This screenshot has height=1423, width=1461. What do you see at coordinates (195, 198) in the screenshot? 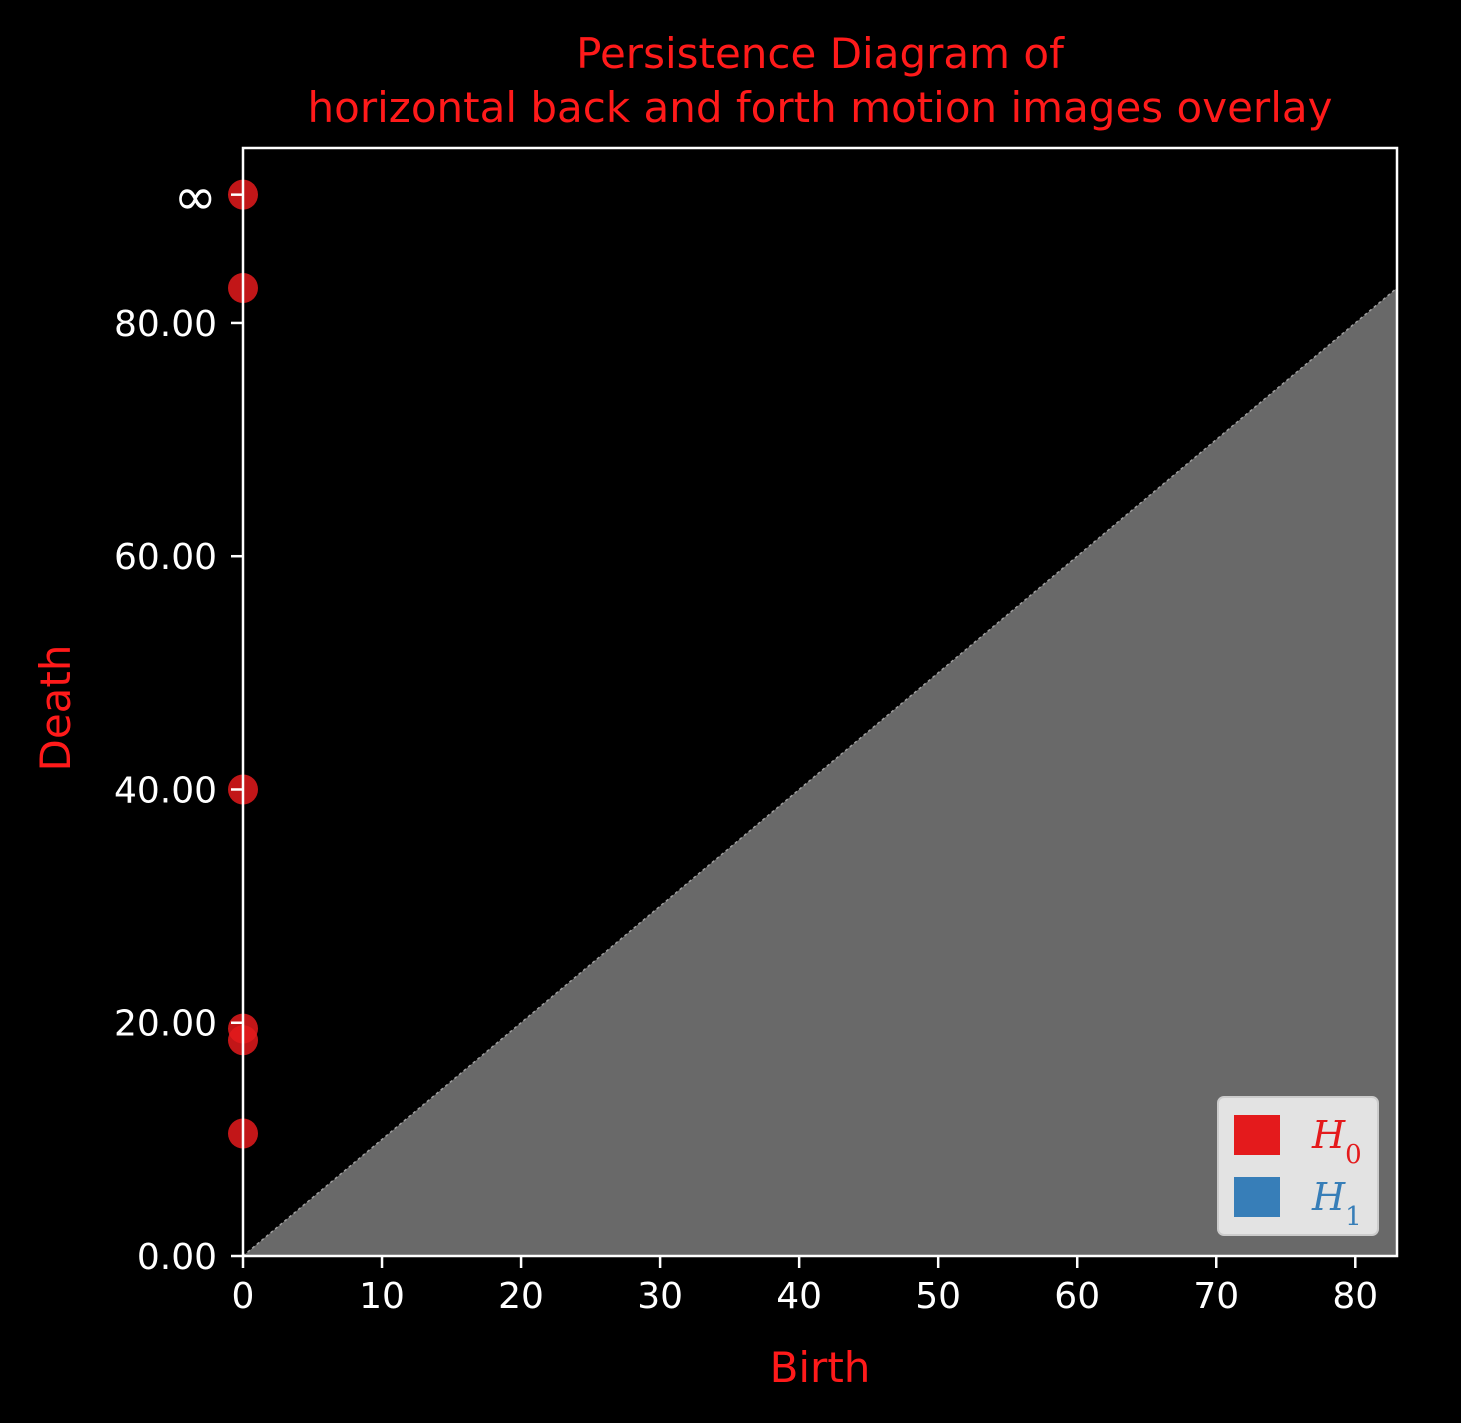
I see `infinity-tick-label: ∞` at bounding box center [195, 198].